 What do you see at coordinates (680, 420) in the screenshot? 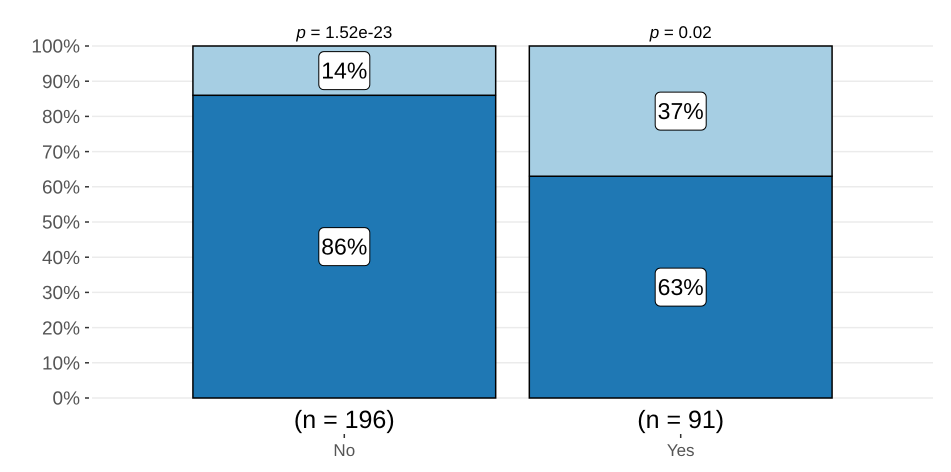
I see `annotation: (n = 91)` at bounding box center [680, 420].